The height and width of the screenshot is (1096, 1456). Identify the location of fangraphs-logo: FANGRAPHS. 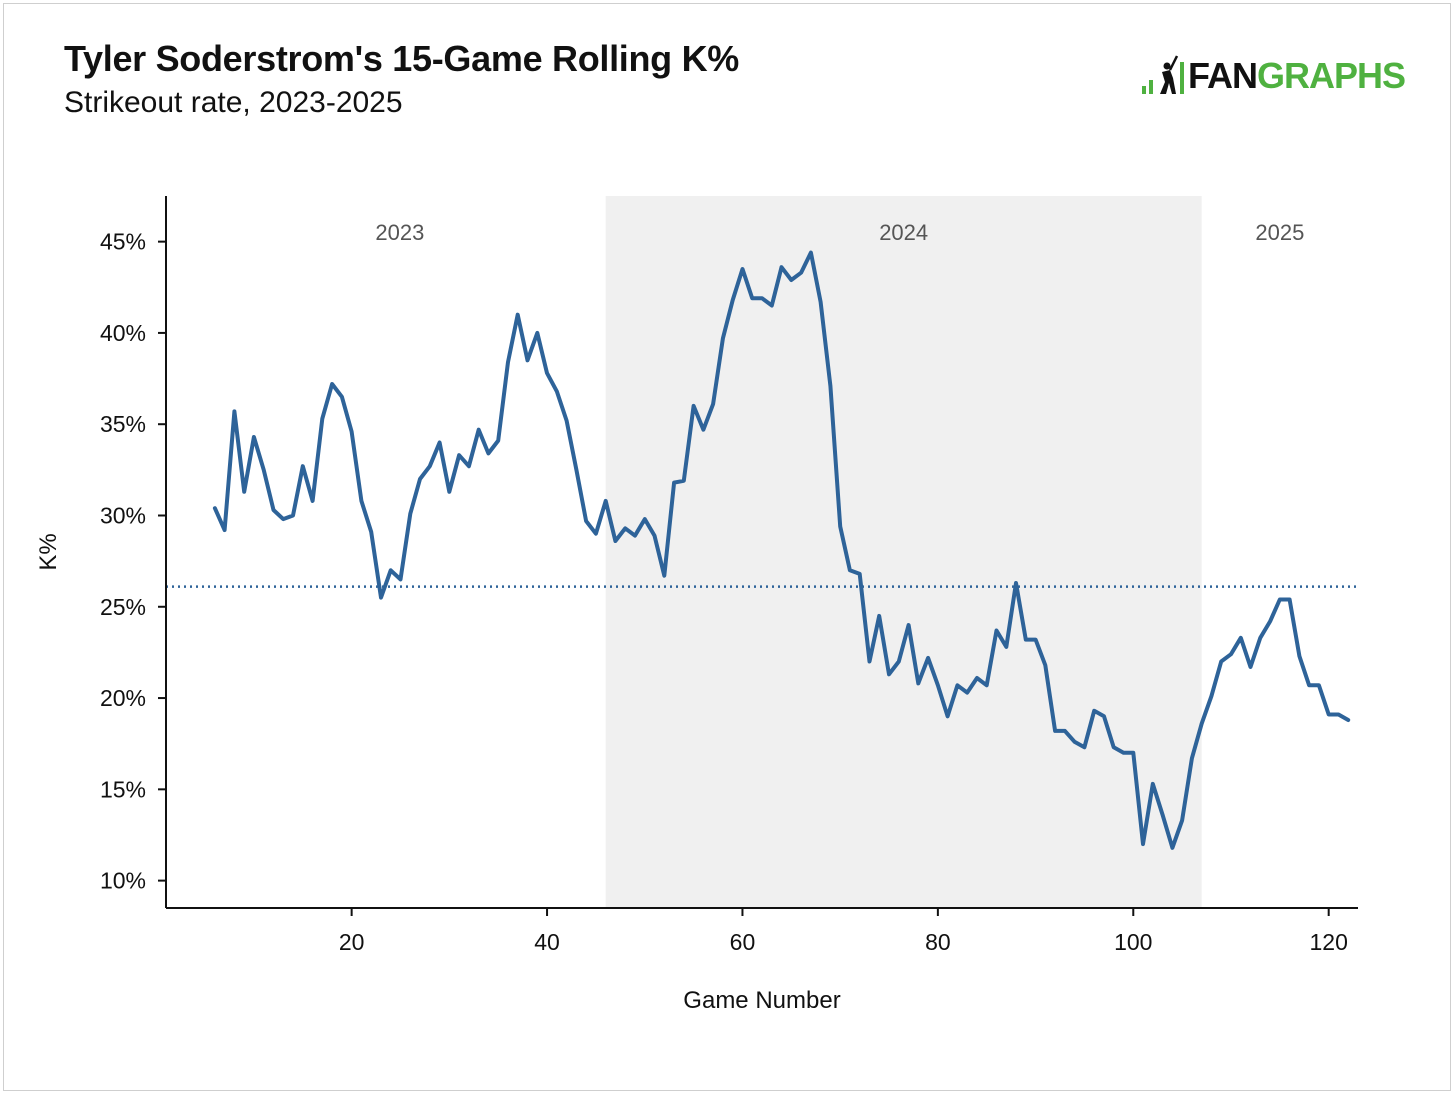
(1273, 76).